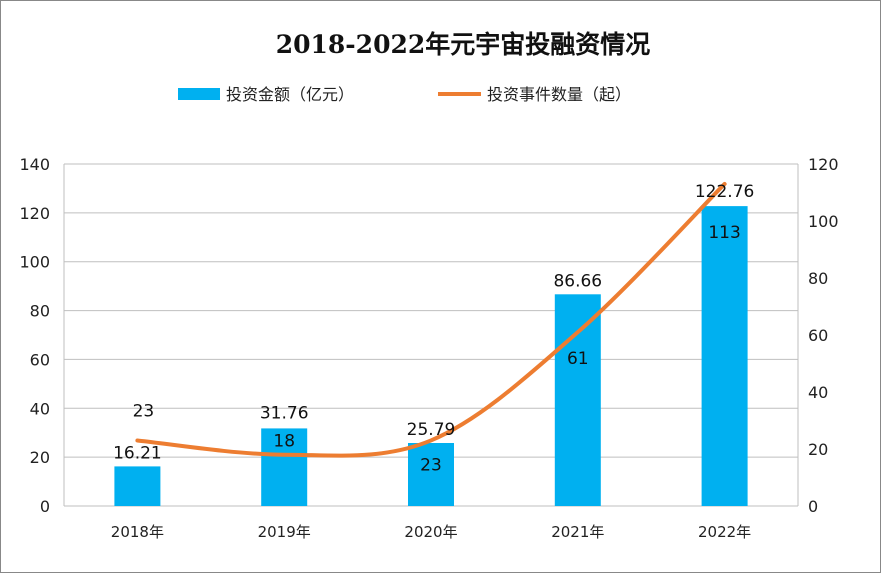 This screenshot has height=574, width=881. Describe the element at coordinates (724, 532) in the screenshot. I see `x-tick-label: 2022年` at that location.